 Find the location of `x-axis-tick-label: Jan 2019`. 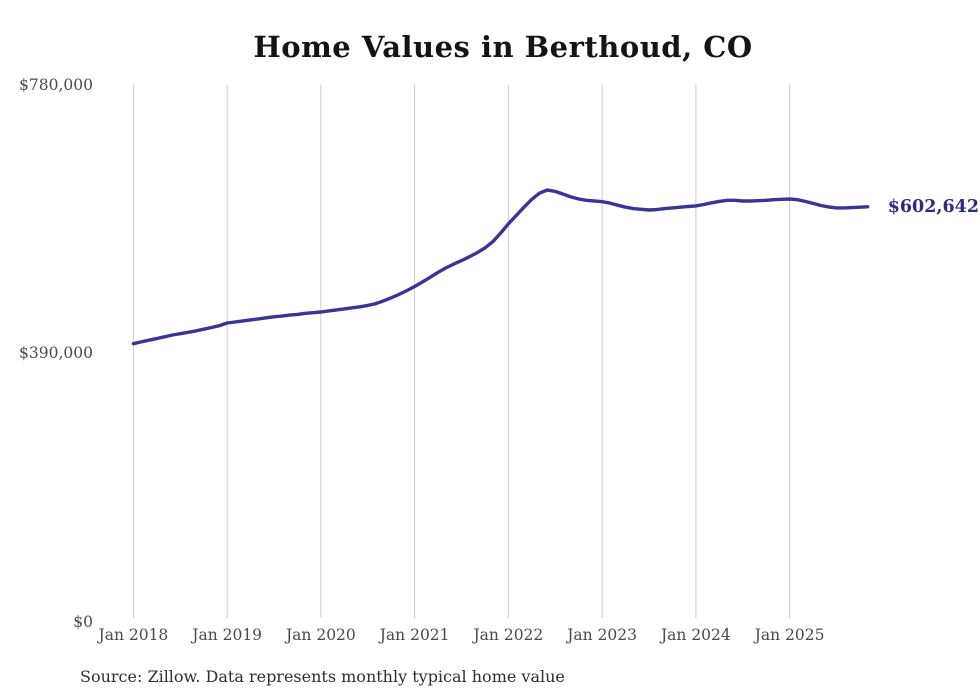

x-axis-tick-label: Jan 2019 is located at coordinates (227, 635).